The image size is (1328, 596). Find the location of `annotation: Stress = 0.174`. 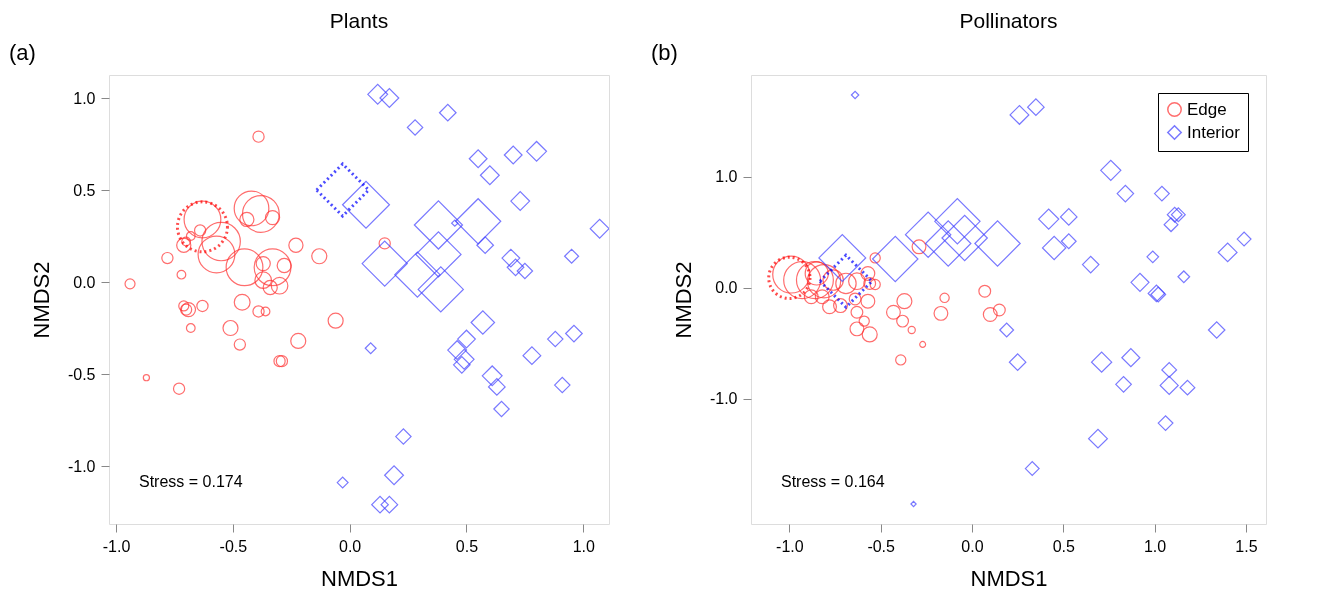

annotation: Stress = 0.174 is located at coordinates (191, 481).